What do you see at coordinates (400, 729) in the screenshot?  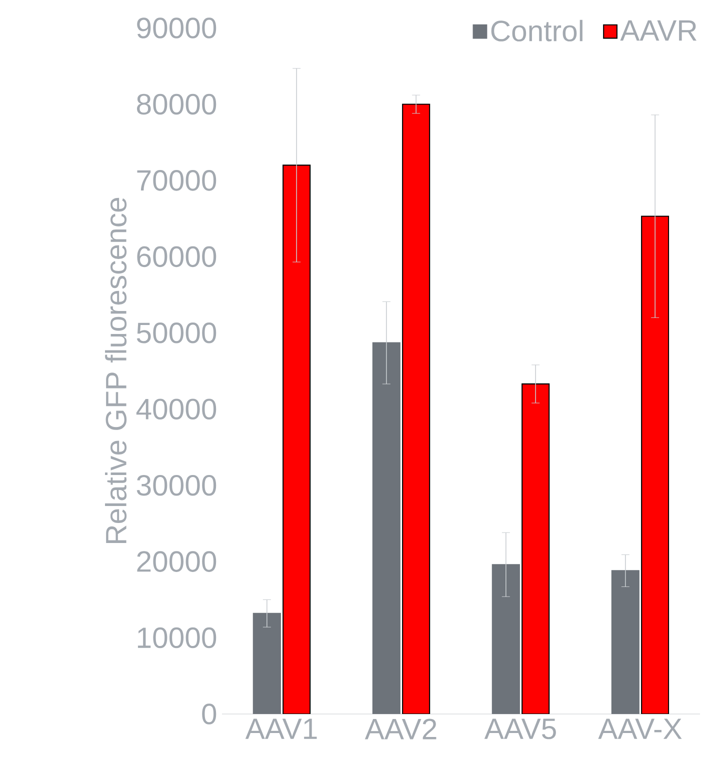 I see `x-tick-label: AAV2` at bounding box center [400, 729].